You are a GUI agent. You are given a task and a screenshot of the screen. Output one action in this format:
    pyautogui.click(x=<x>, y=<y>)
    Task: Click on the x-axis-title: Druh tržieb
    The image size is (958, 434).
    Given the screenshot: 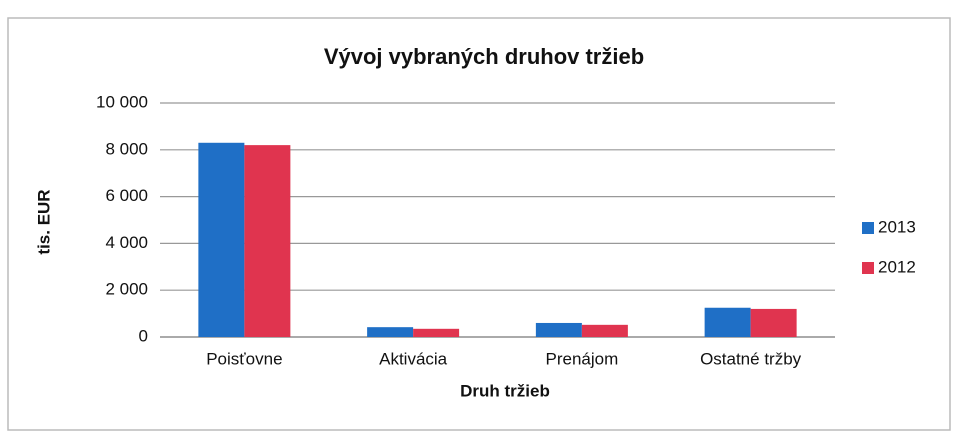 What is the action you would take?
    pyautogui.click(x=505, y=390)
    